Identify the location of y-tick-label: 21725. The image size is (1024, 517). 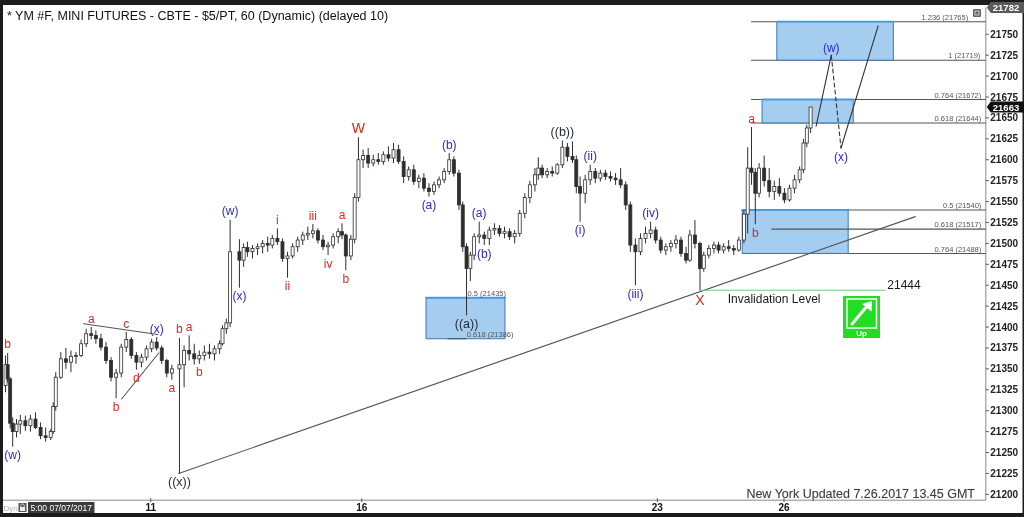
(1004, 55).